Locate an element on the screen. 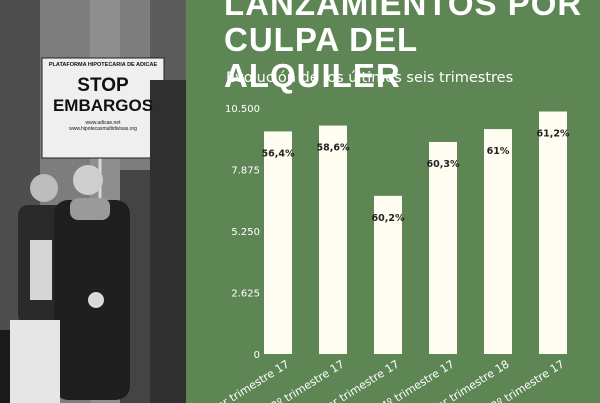  y-tick-label: 5.250 is located at coordinates (245, 232).